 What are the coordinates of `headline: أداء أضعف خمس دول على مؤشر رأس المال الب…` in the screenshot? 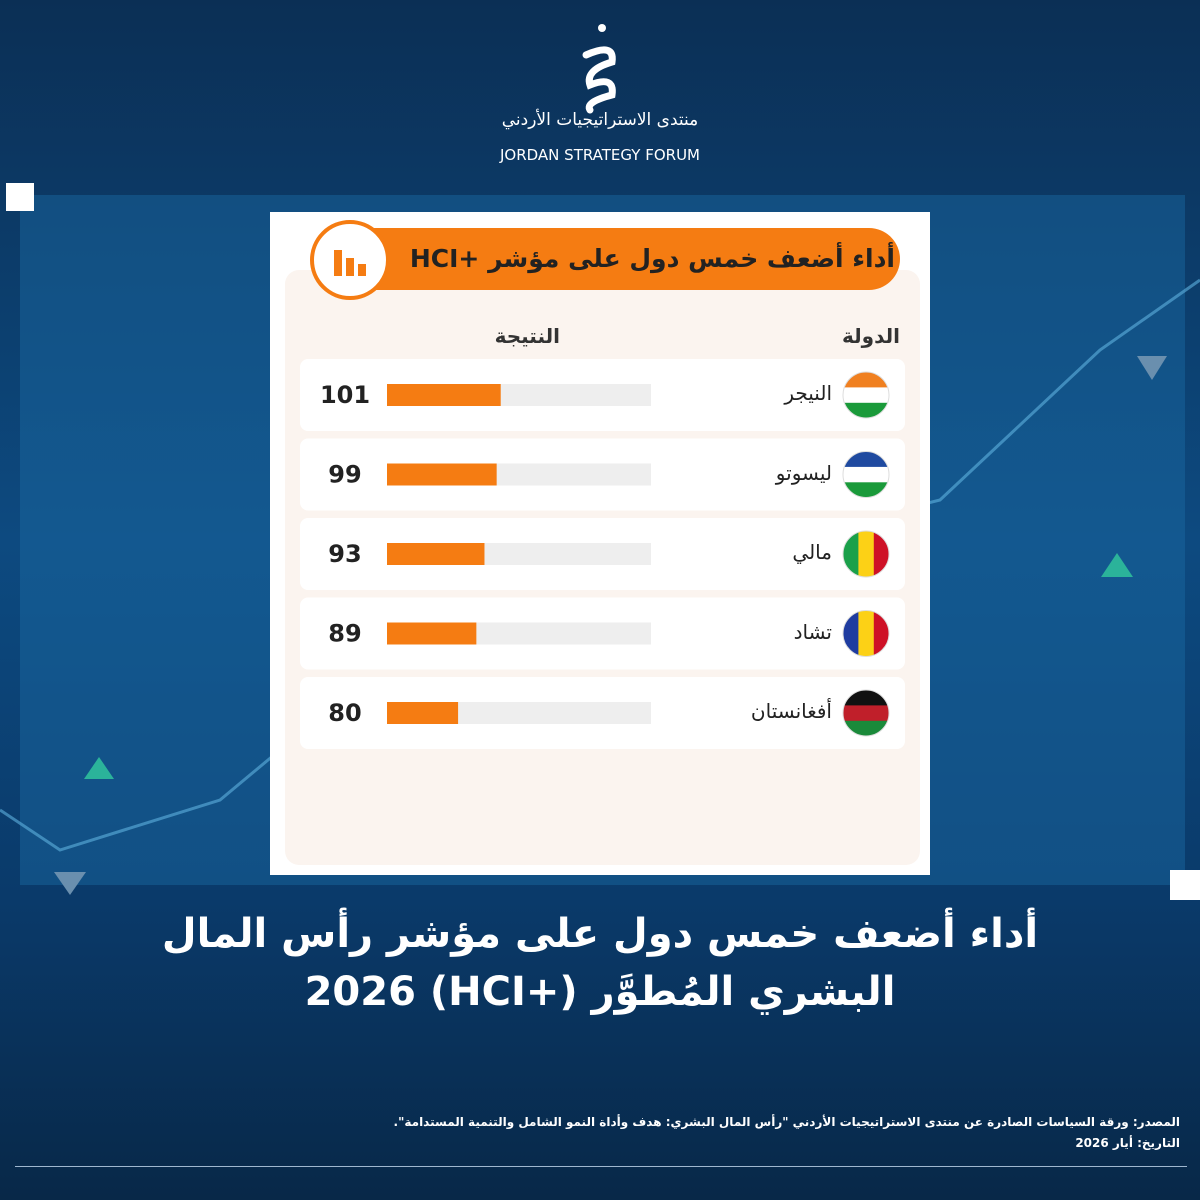 It's located at (600, 963).